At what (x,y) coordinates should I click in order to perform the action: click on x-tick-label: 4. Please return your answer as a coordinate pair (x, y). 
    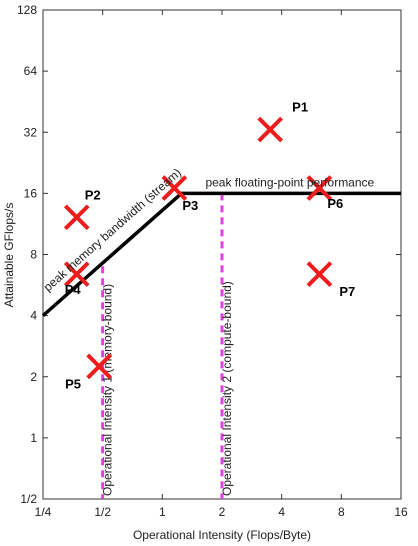
    Looking at the image, I should click on (281, 512).